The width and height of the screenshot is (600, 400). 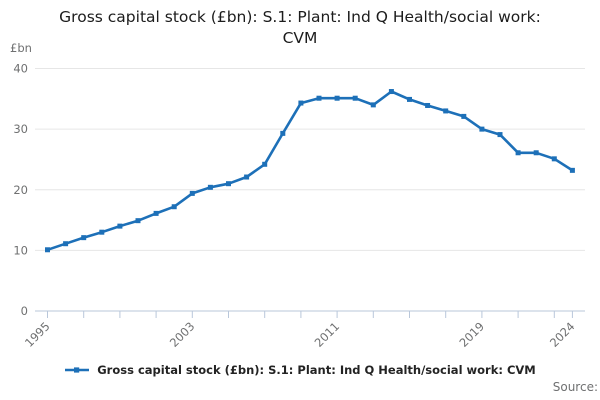 What do you see at coordinates (575, 387) in the screenshot?
I see `source-label: Source:` at bounding box center [575, 387].